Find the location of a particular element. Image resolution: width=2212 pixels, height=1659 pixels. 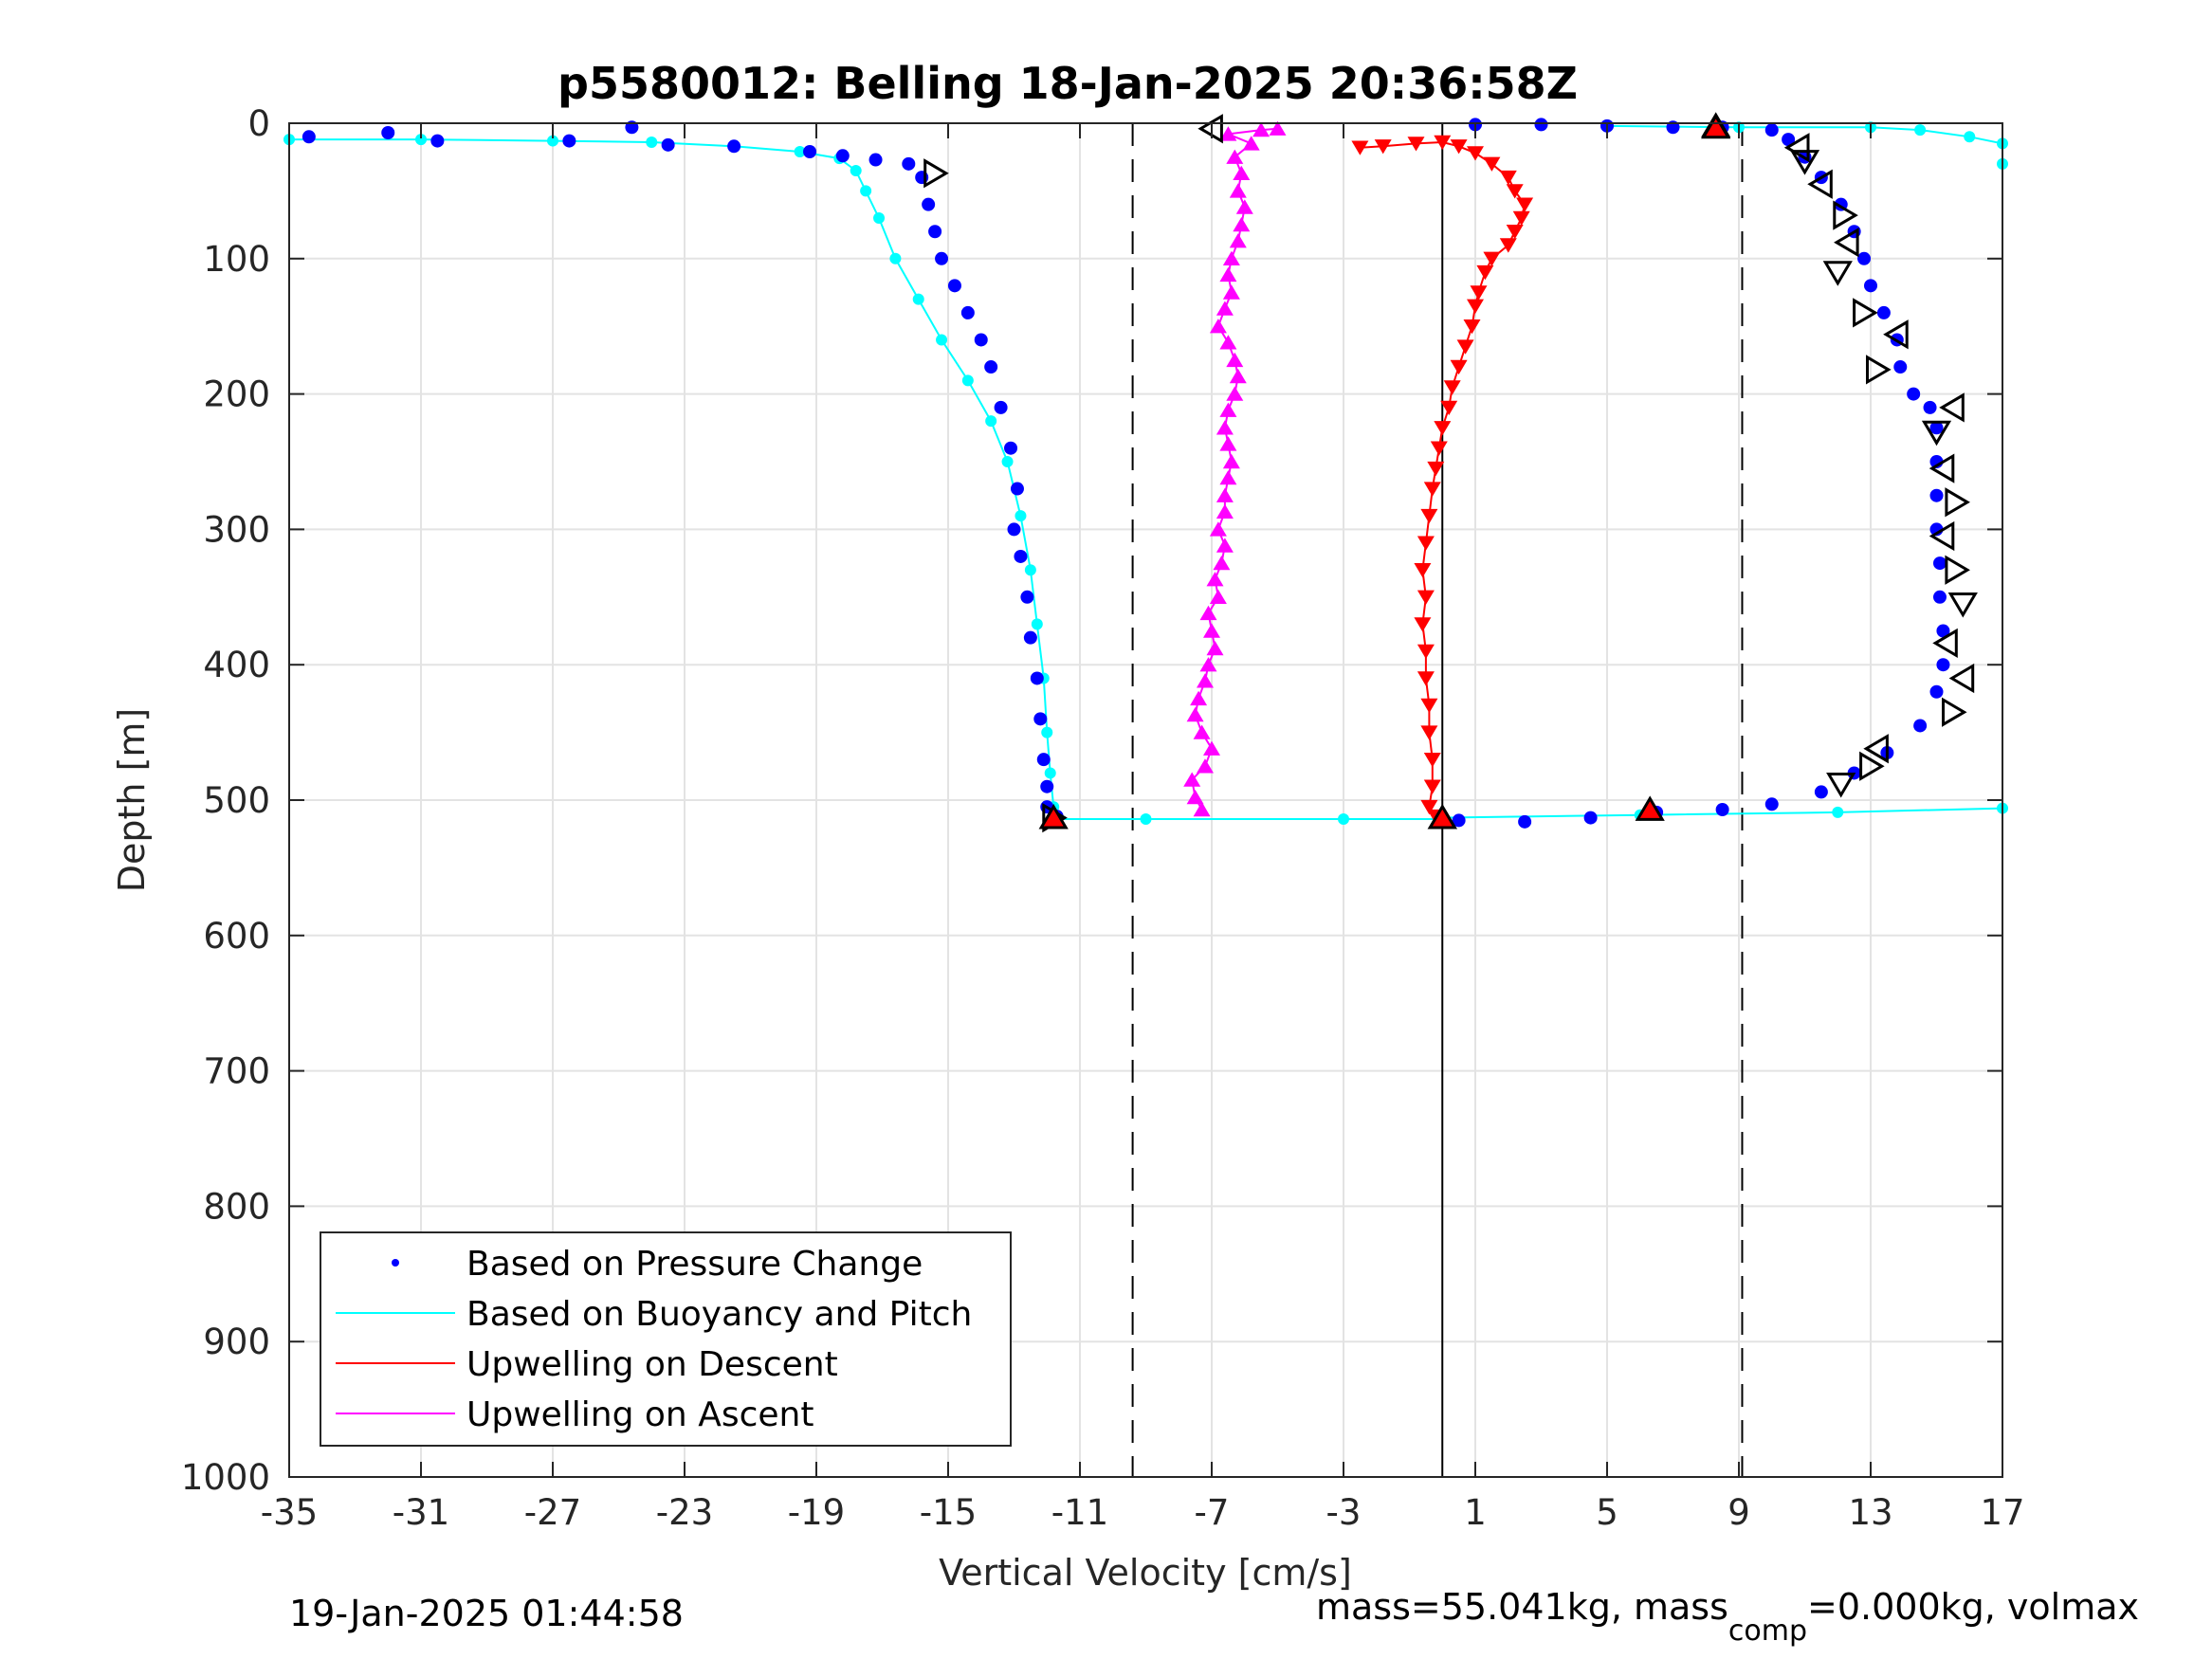

y-tick-label: 600 is located at coordinates (236, 936).